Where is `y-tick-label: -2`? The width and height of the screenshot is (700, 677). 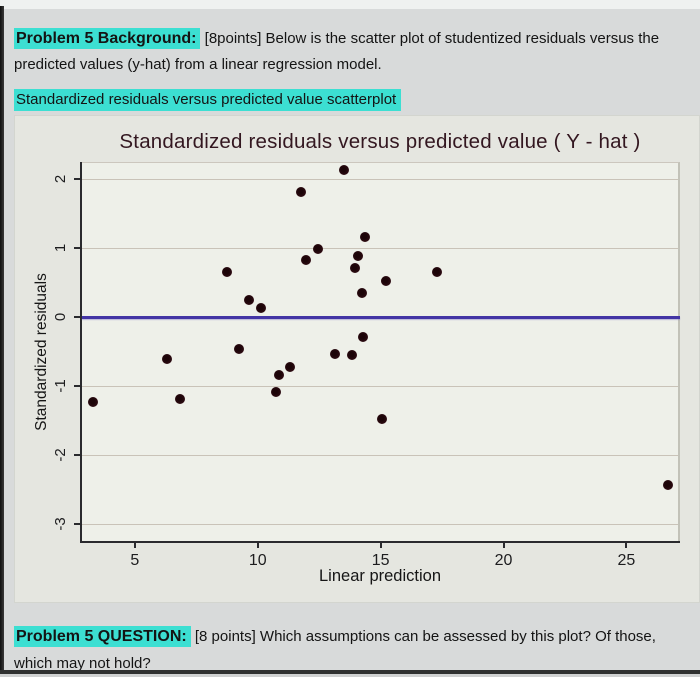 y-tick-label: -2 is located at coordinates (60, 455).